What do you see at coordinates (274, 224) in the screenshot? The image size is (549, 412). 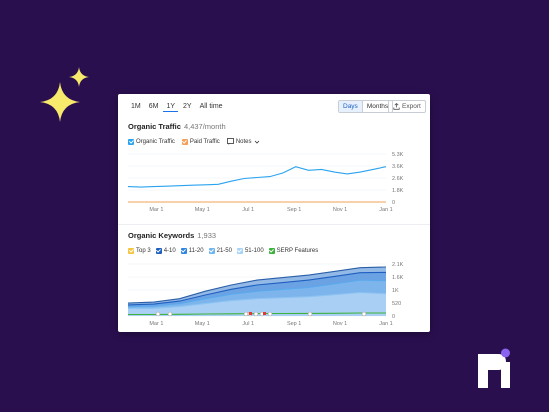 I see `section-divider` at bounding box center [274, 224].